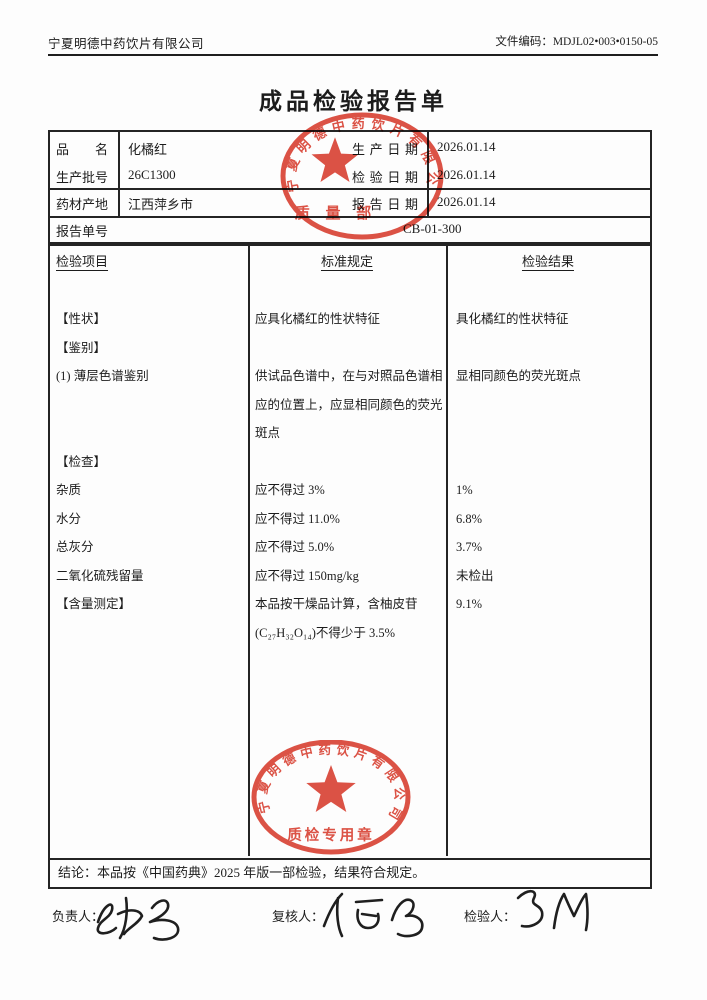 This screenshot has height=1000, width=707. I want to click on quality-dept-stamp: 宁夏明德中药饮片有限公司 质 量 部, so click(358, 174).